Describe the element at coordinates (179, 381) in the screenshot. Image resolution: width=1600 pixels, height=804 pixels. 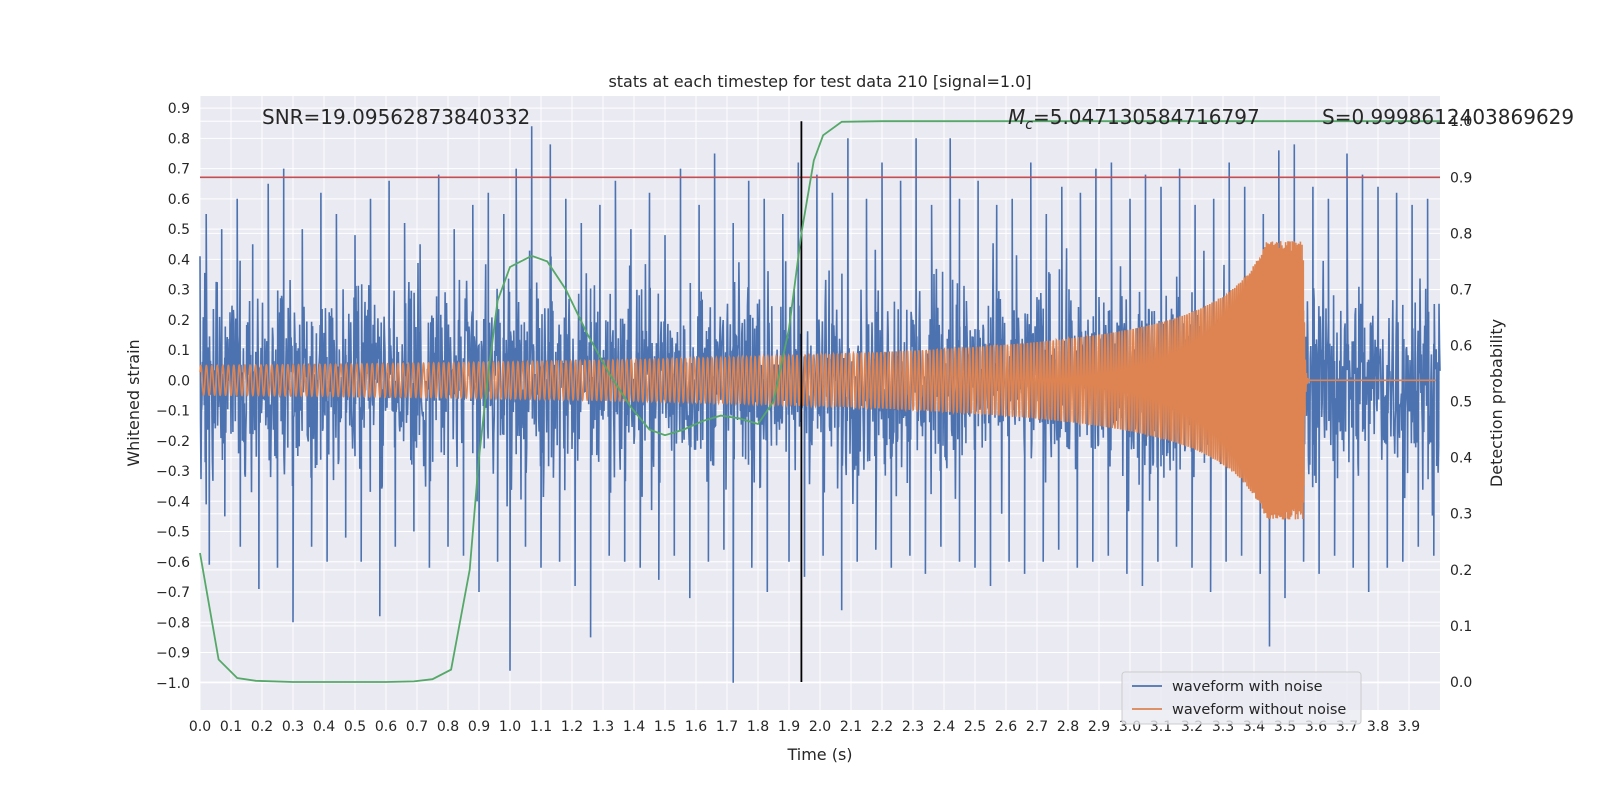
I see `y-tick-label: 0.0` at that location.